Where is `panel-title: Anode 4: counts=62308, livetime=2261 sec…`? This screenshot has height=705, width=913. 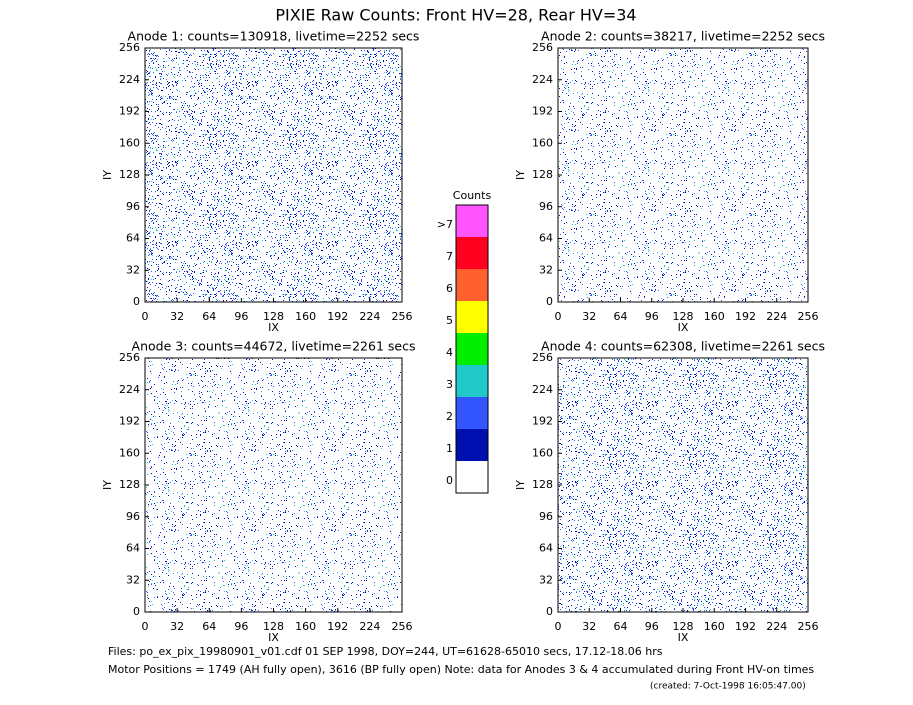 panel-title: Anode 4: counts=62308, livetime=2261 sec… is located at coordinates (683, 346).